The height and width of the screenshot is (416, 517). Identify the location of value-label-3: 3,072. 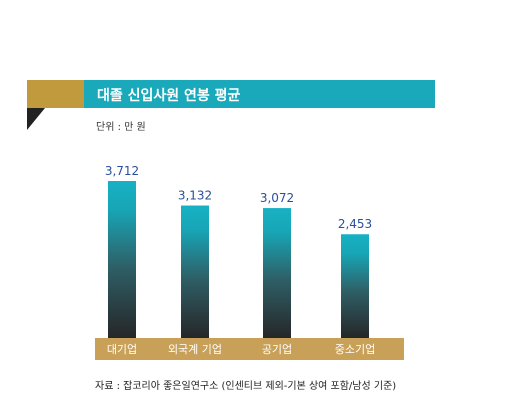
(277, 198).